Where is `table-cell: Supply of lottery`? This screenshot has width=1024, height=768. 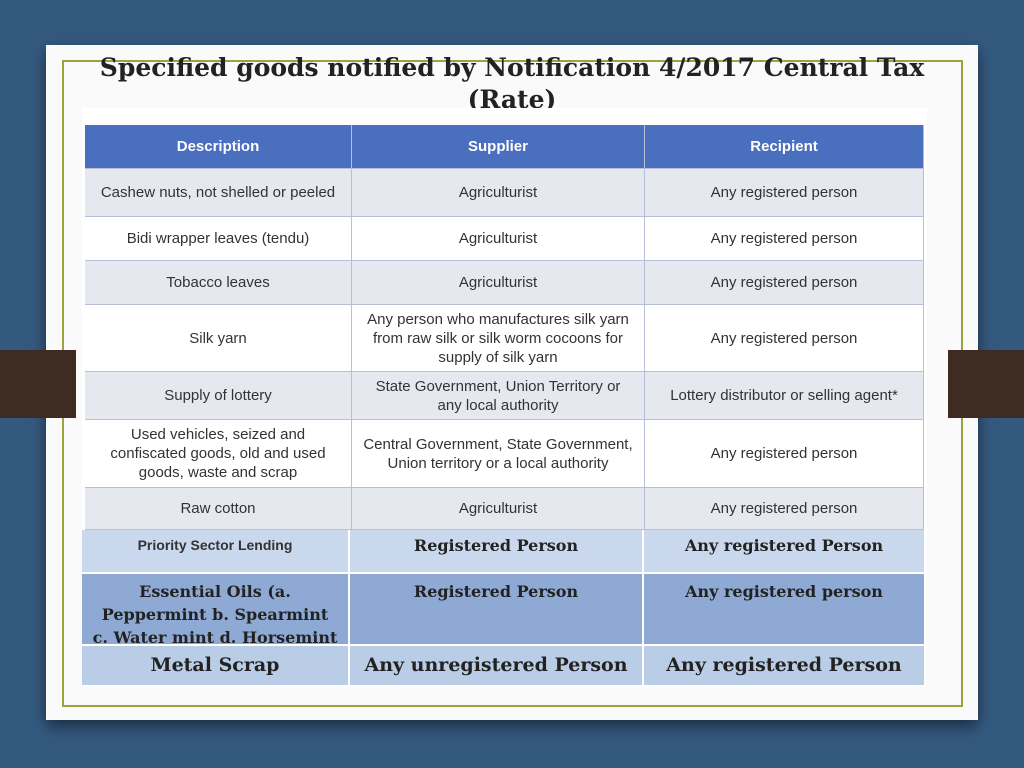 table-cell: Supply of lottery is located at coordinates (218, 396).